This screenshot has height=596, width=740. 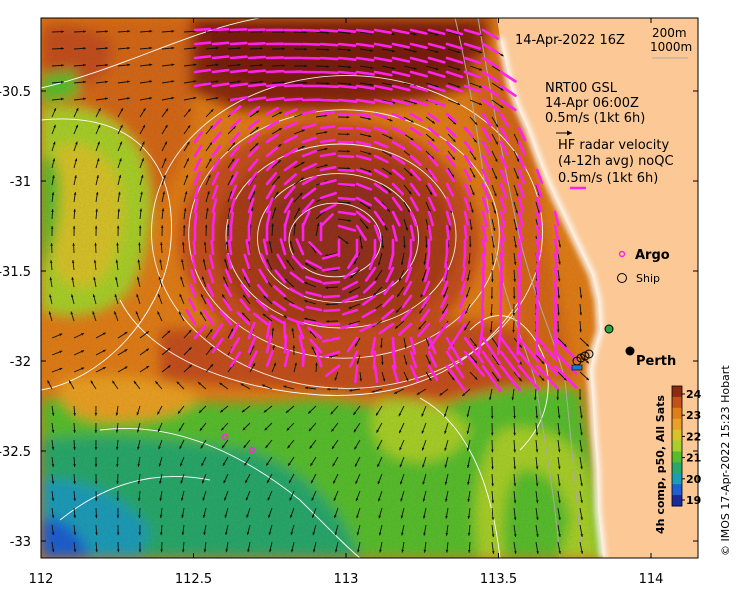 What do you see at coordinates (15, 272) in the screenshot?
I see `y-tick-label: -31.5` at bounding box center [15, 272].